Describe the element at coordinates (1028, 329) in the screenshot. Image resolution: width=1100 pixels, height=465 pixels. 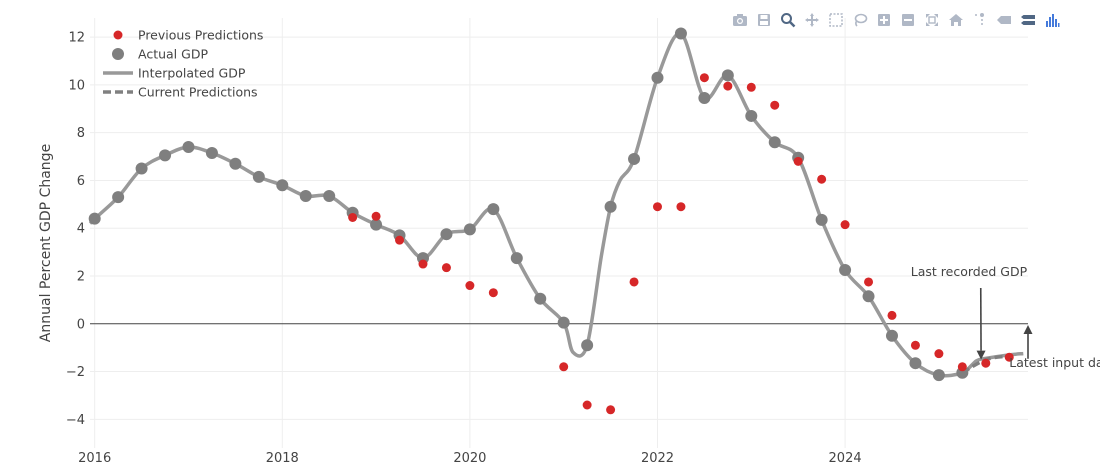
I see `annotation-arrowhead` at that location.